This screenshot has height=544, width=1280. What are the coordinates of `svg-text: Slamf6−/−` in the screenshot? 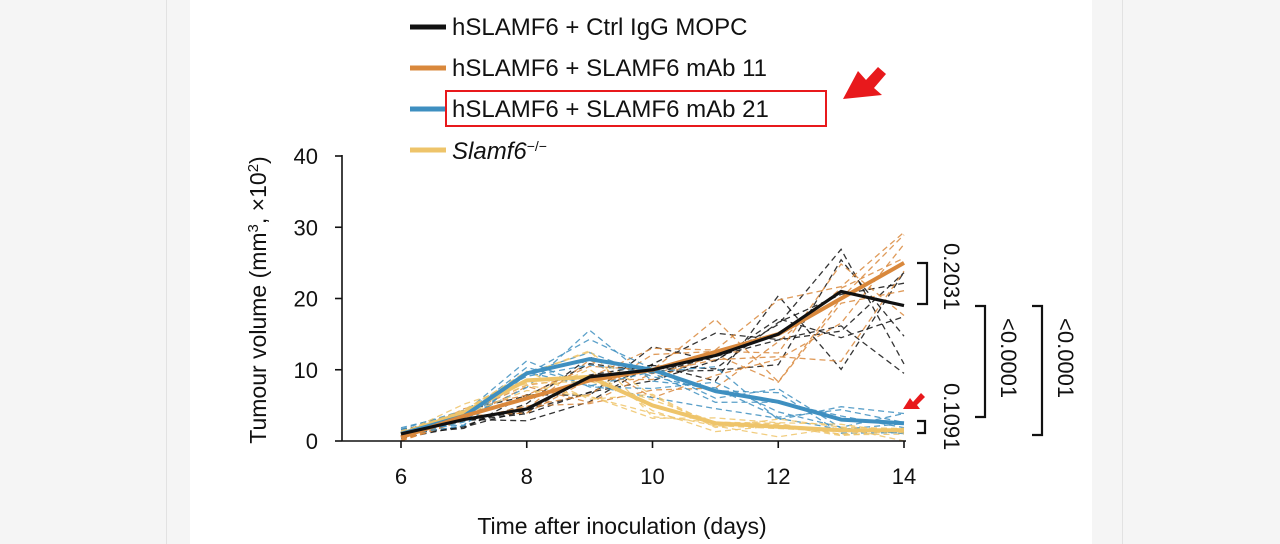 It's located at (499, 151).